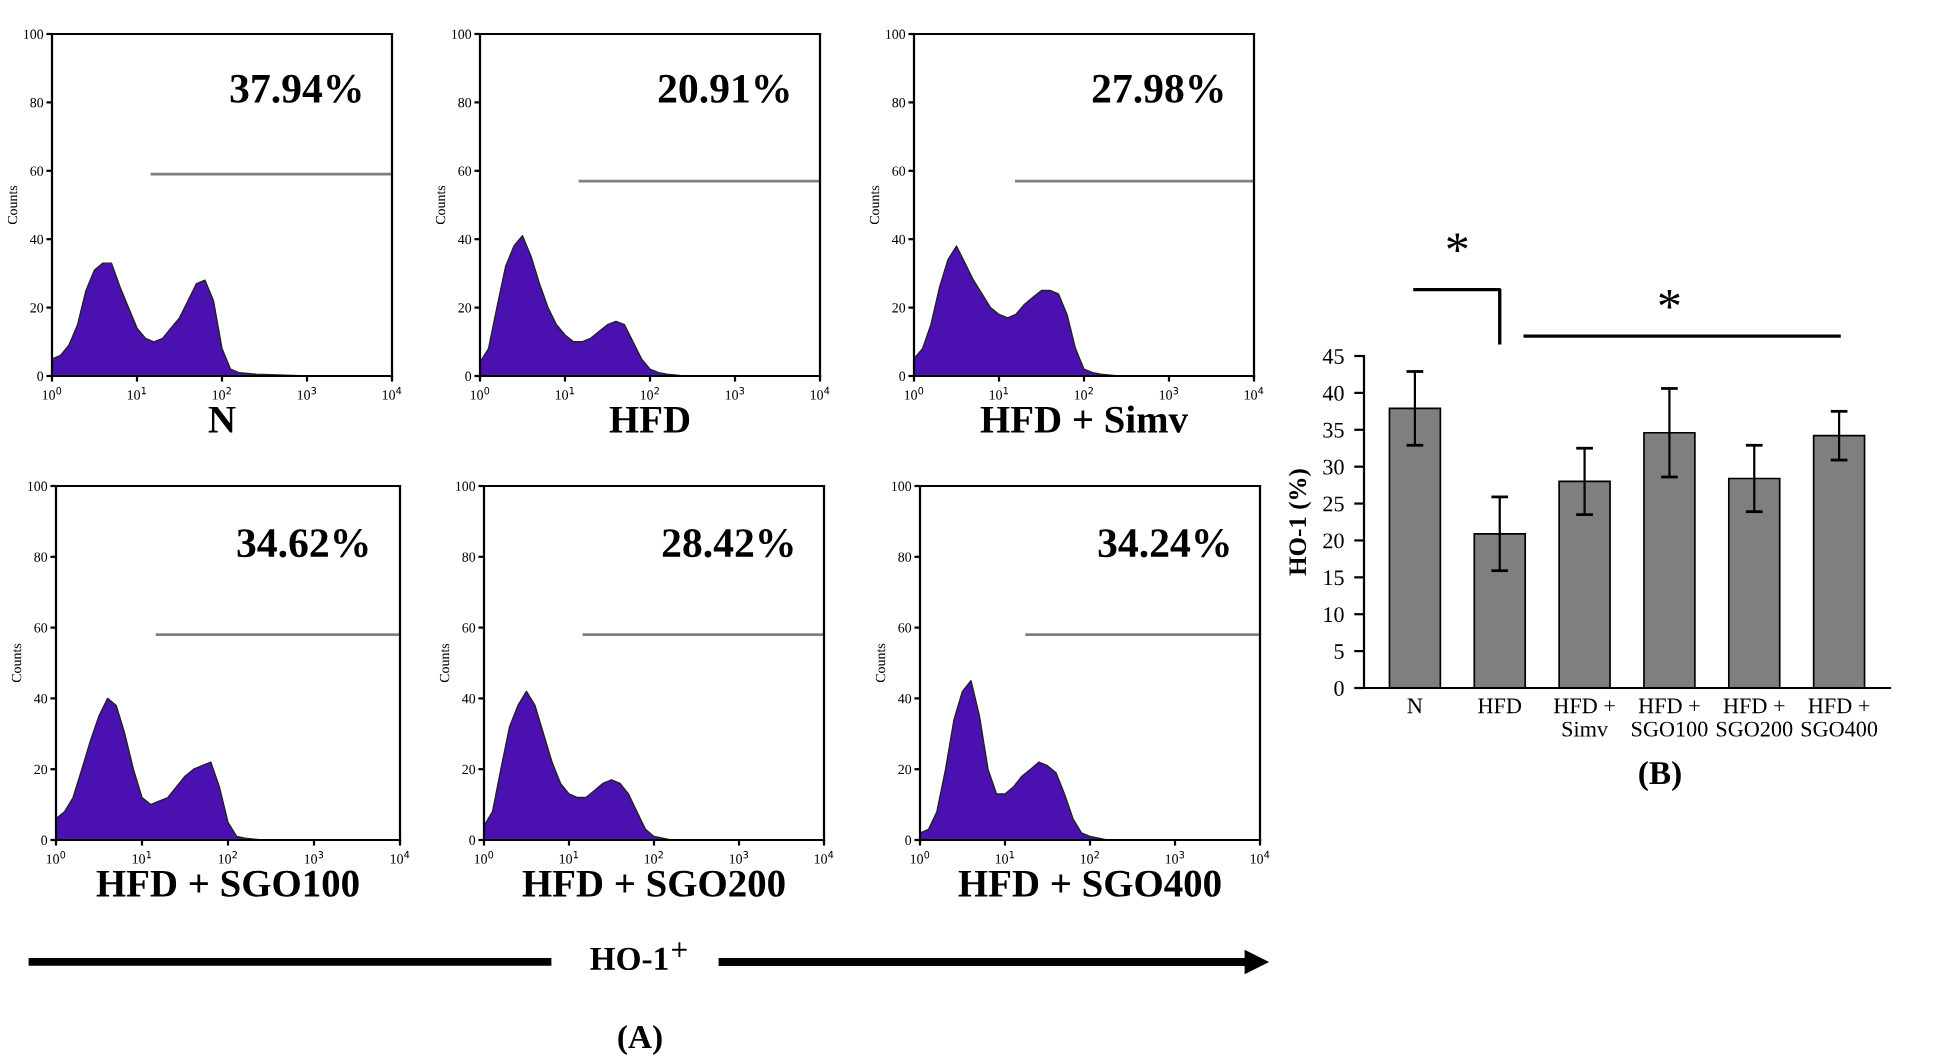  What do you see at coordinates (1415, 706) in the screenshot?
I see `x-tick-label: N` at bounding box center [1415, 706].